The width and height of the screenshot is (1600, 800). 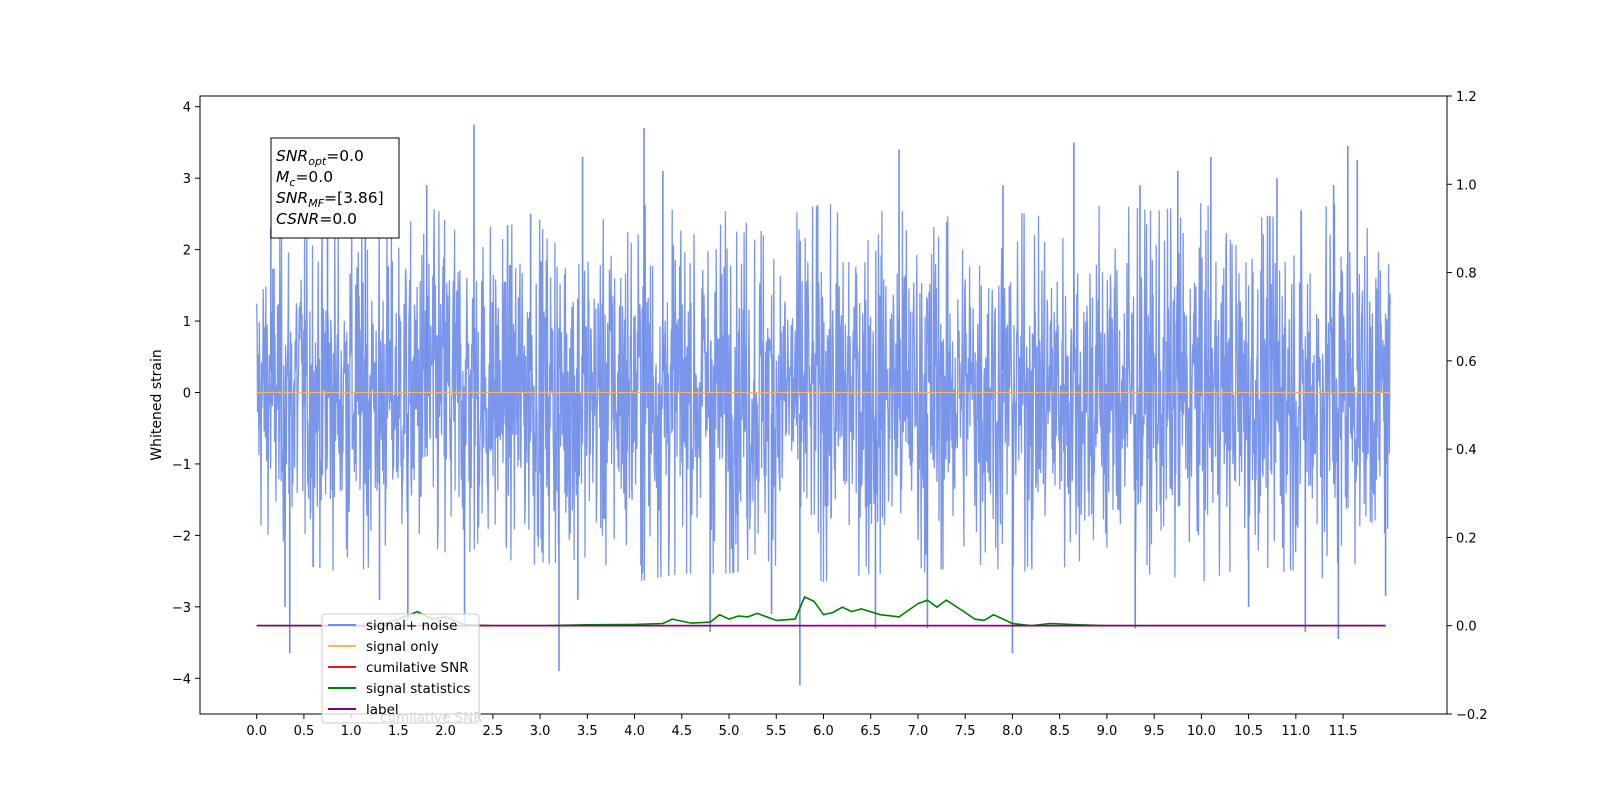 What do you see at coordinates (320, 157) in the screenshot?
I see `annotation-line: SNRopt=0.0` at bounding box center [320, 157].